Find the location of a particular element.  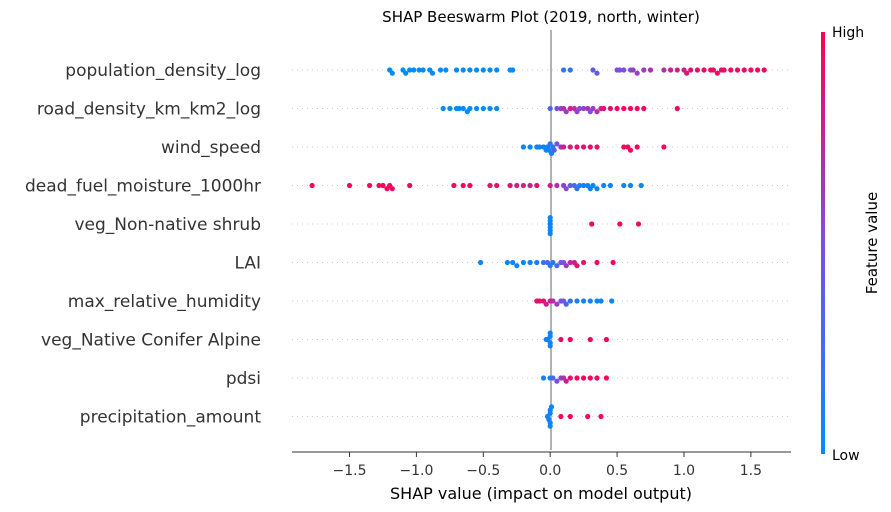

feature-label: veg_Non-native shrub is located at coordinates (167, 225).